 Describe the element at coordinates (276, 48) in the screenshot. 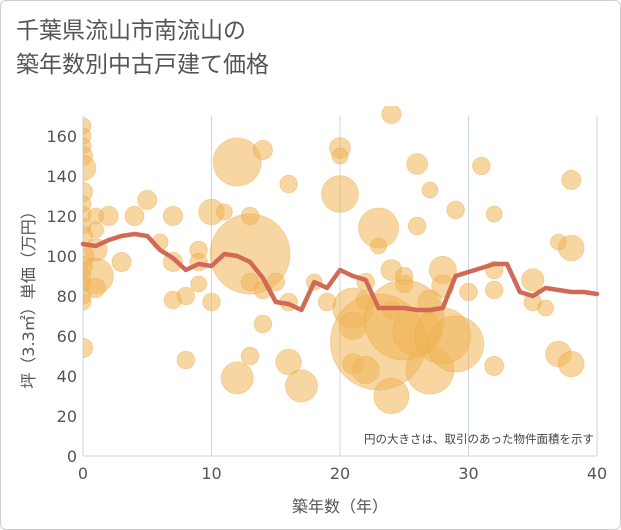

I see `chart-title: 千葉県流山市南流山の 築年数別中古戸建て価格` at that location.